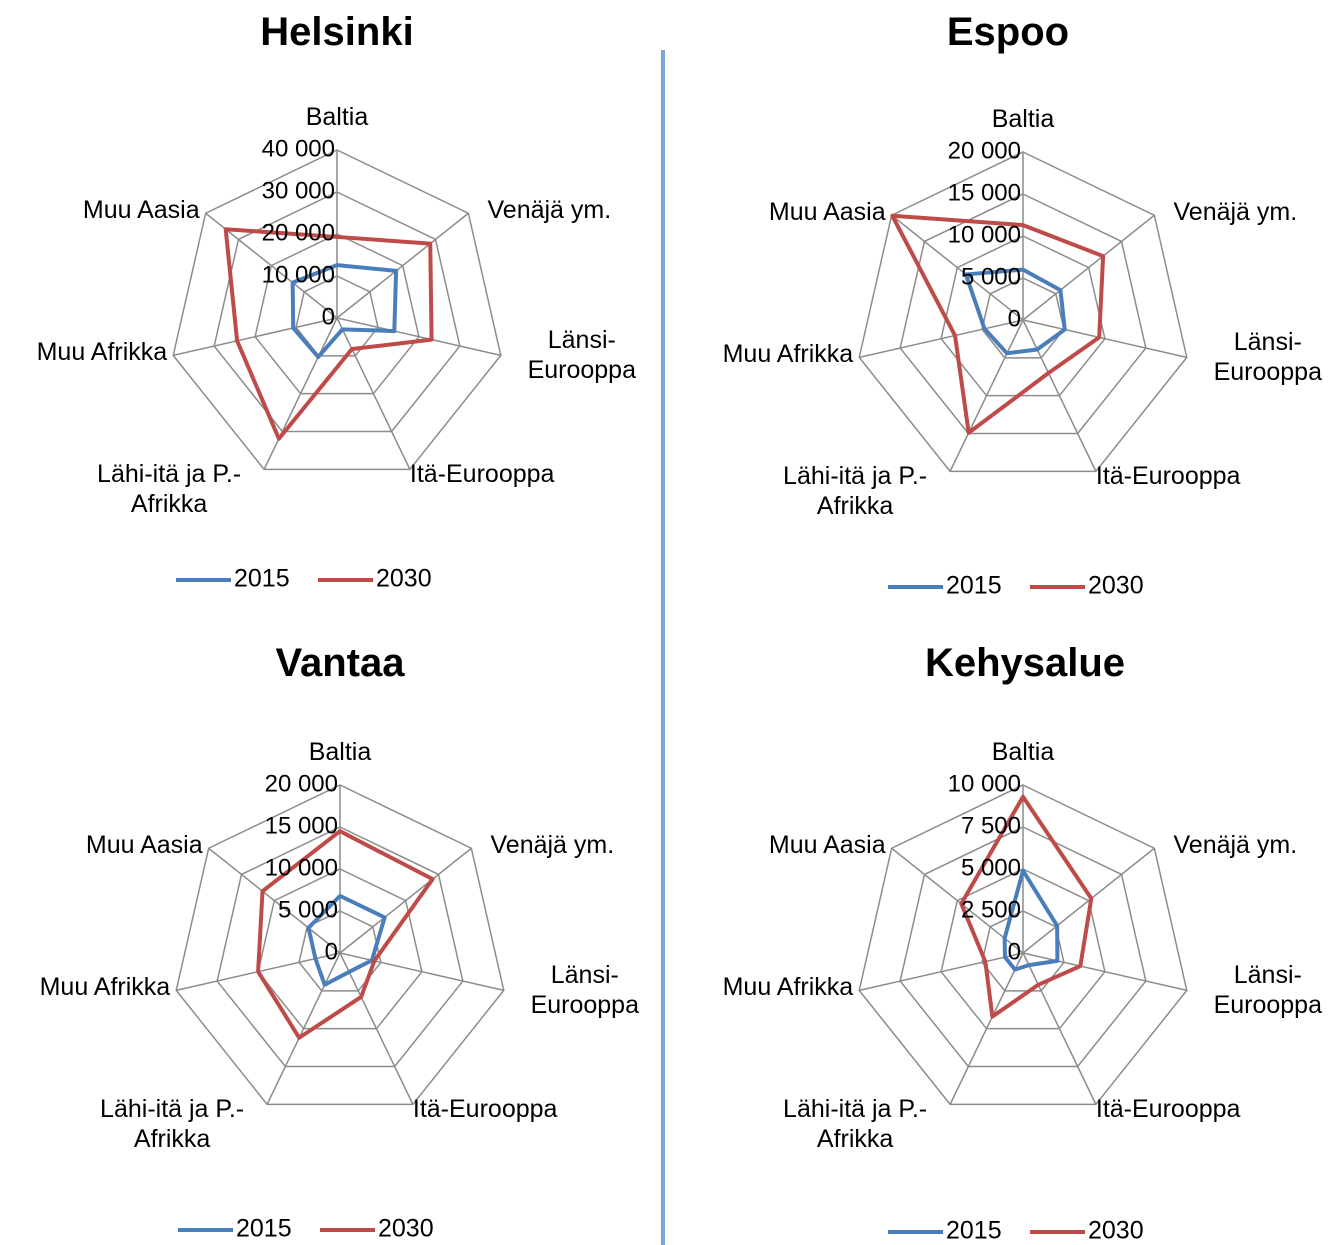 Image resolution: width=1338 pixels, height=1245 pixels. I want to click on tick-label: 15 000, so click(984, 192).